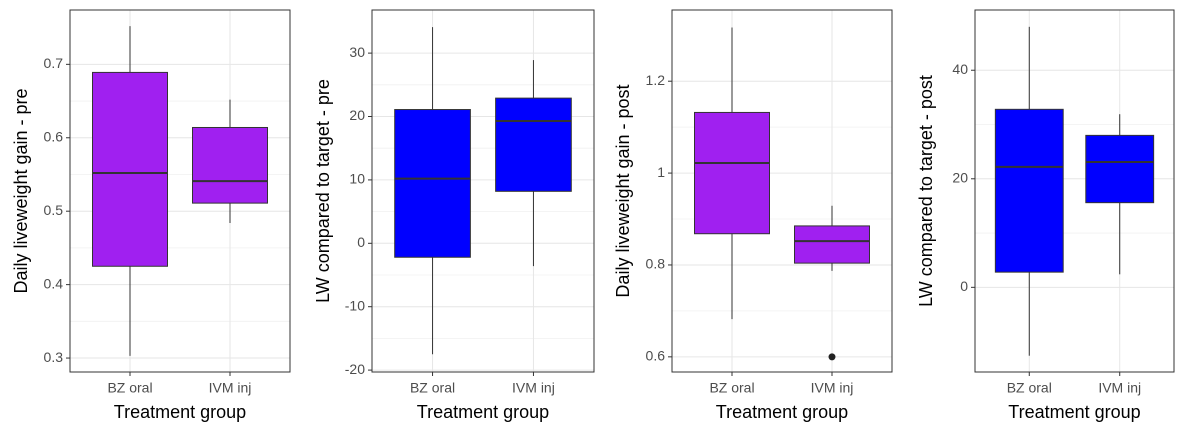 This screenshot has height=428, width=1182. Describe the element at coordinates (21, 190) in the screenshot. I see `y-axis-title: Daily liveweight gain - pre` at that location.